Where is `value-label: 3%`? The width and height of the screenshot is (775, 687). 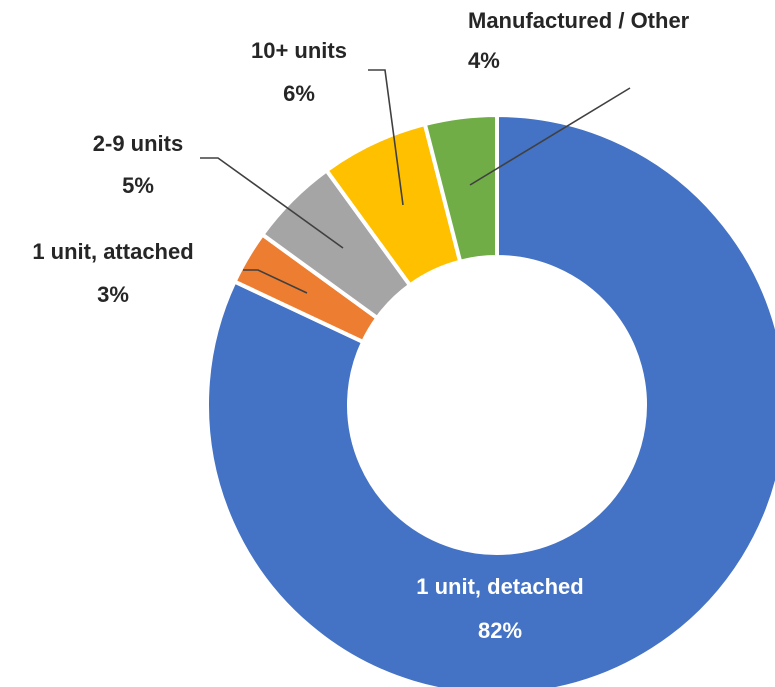 value-label: 3% is located at coordinates (113, 294).